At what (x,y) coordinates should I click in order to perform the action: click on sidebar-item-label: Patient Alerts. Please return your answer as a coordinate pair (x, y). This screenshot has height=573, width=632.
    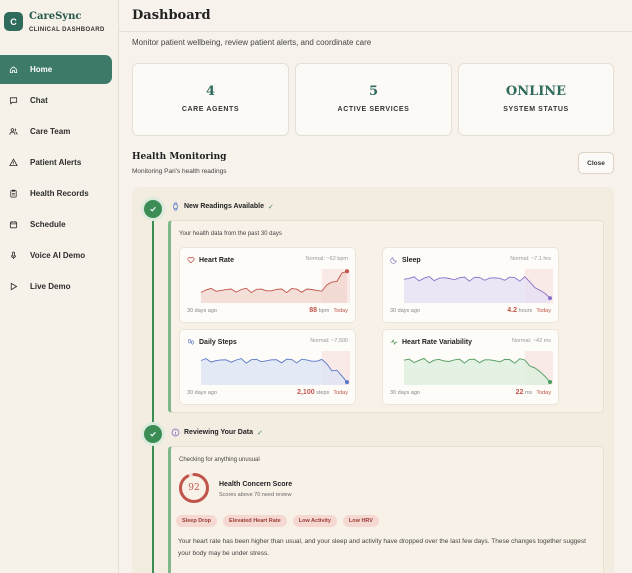
    Looking at the image, I should click on (56, 162).